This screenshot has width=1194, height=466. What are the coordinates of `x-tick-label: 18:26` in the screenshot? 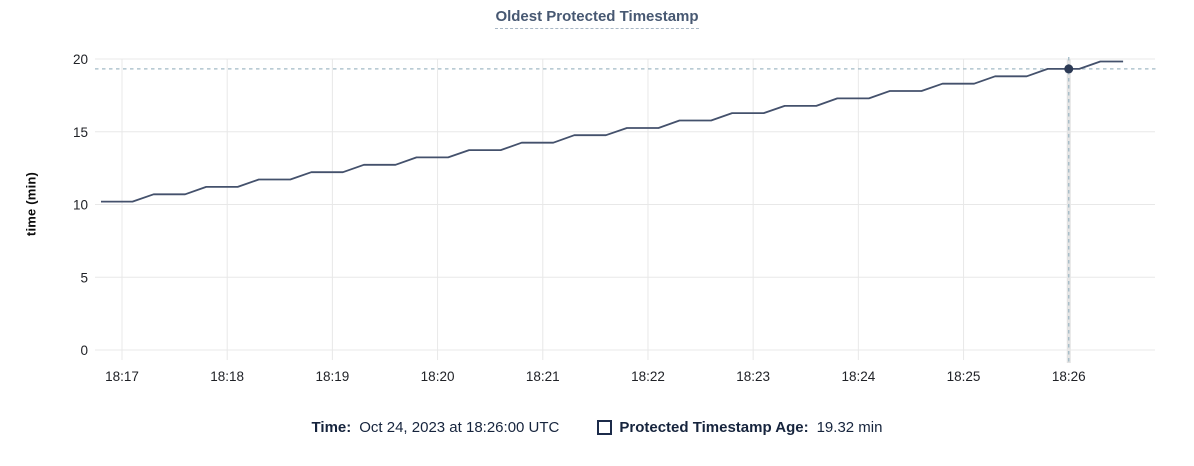 It's located at (1069, 376).